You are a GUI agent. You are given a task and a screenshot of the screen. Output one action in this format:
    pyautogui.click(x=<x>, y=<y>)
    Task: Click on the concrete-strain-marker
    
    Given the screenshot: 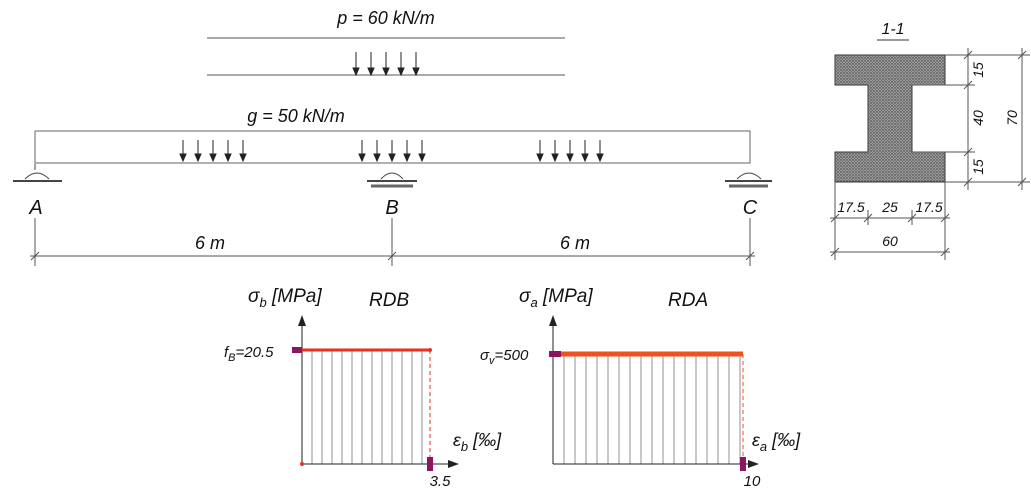 What is the action you would take?
    pyautogui.click(x=430, y=464)
    